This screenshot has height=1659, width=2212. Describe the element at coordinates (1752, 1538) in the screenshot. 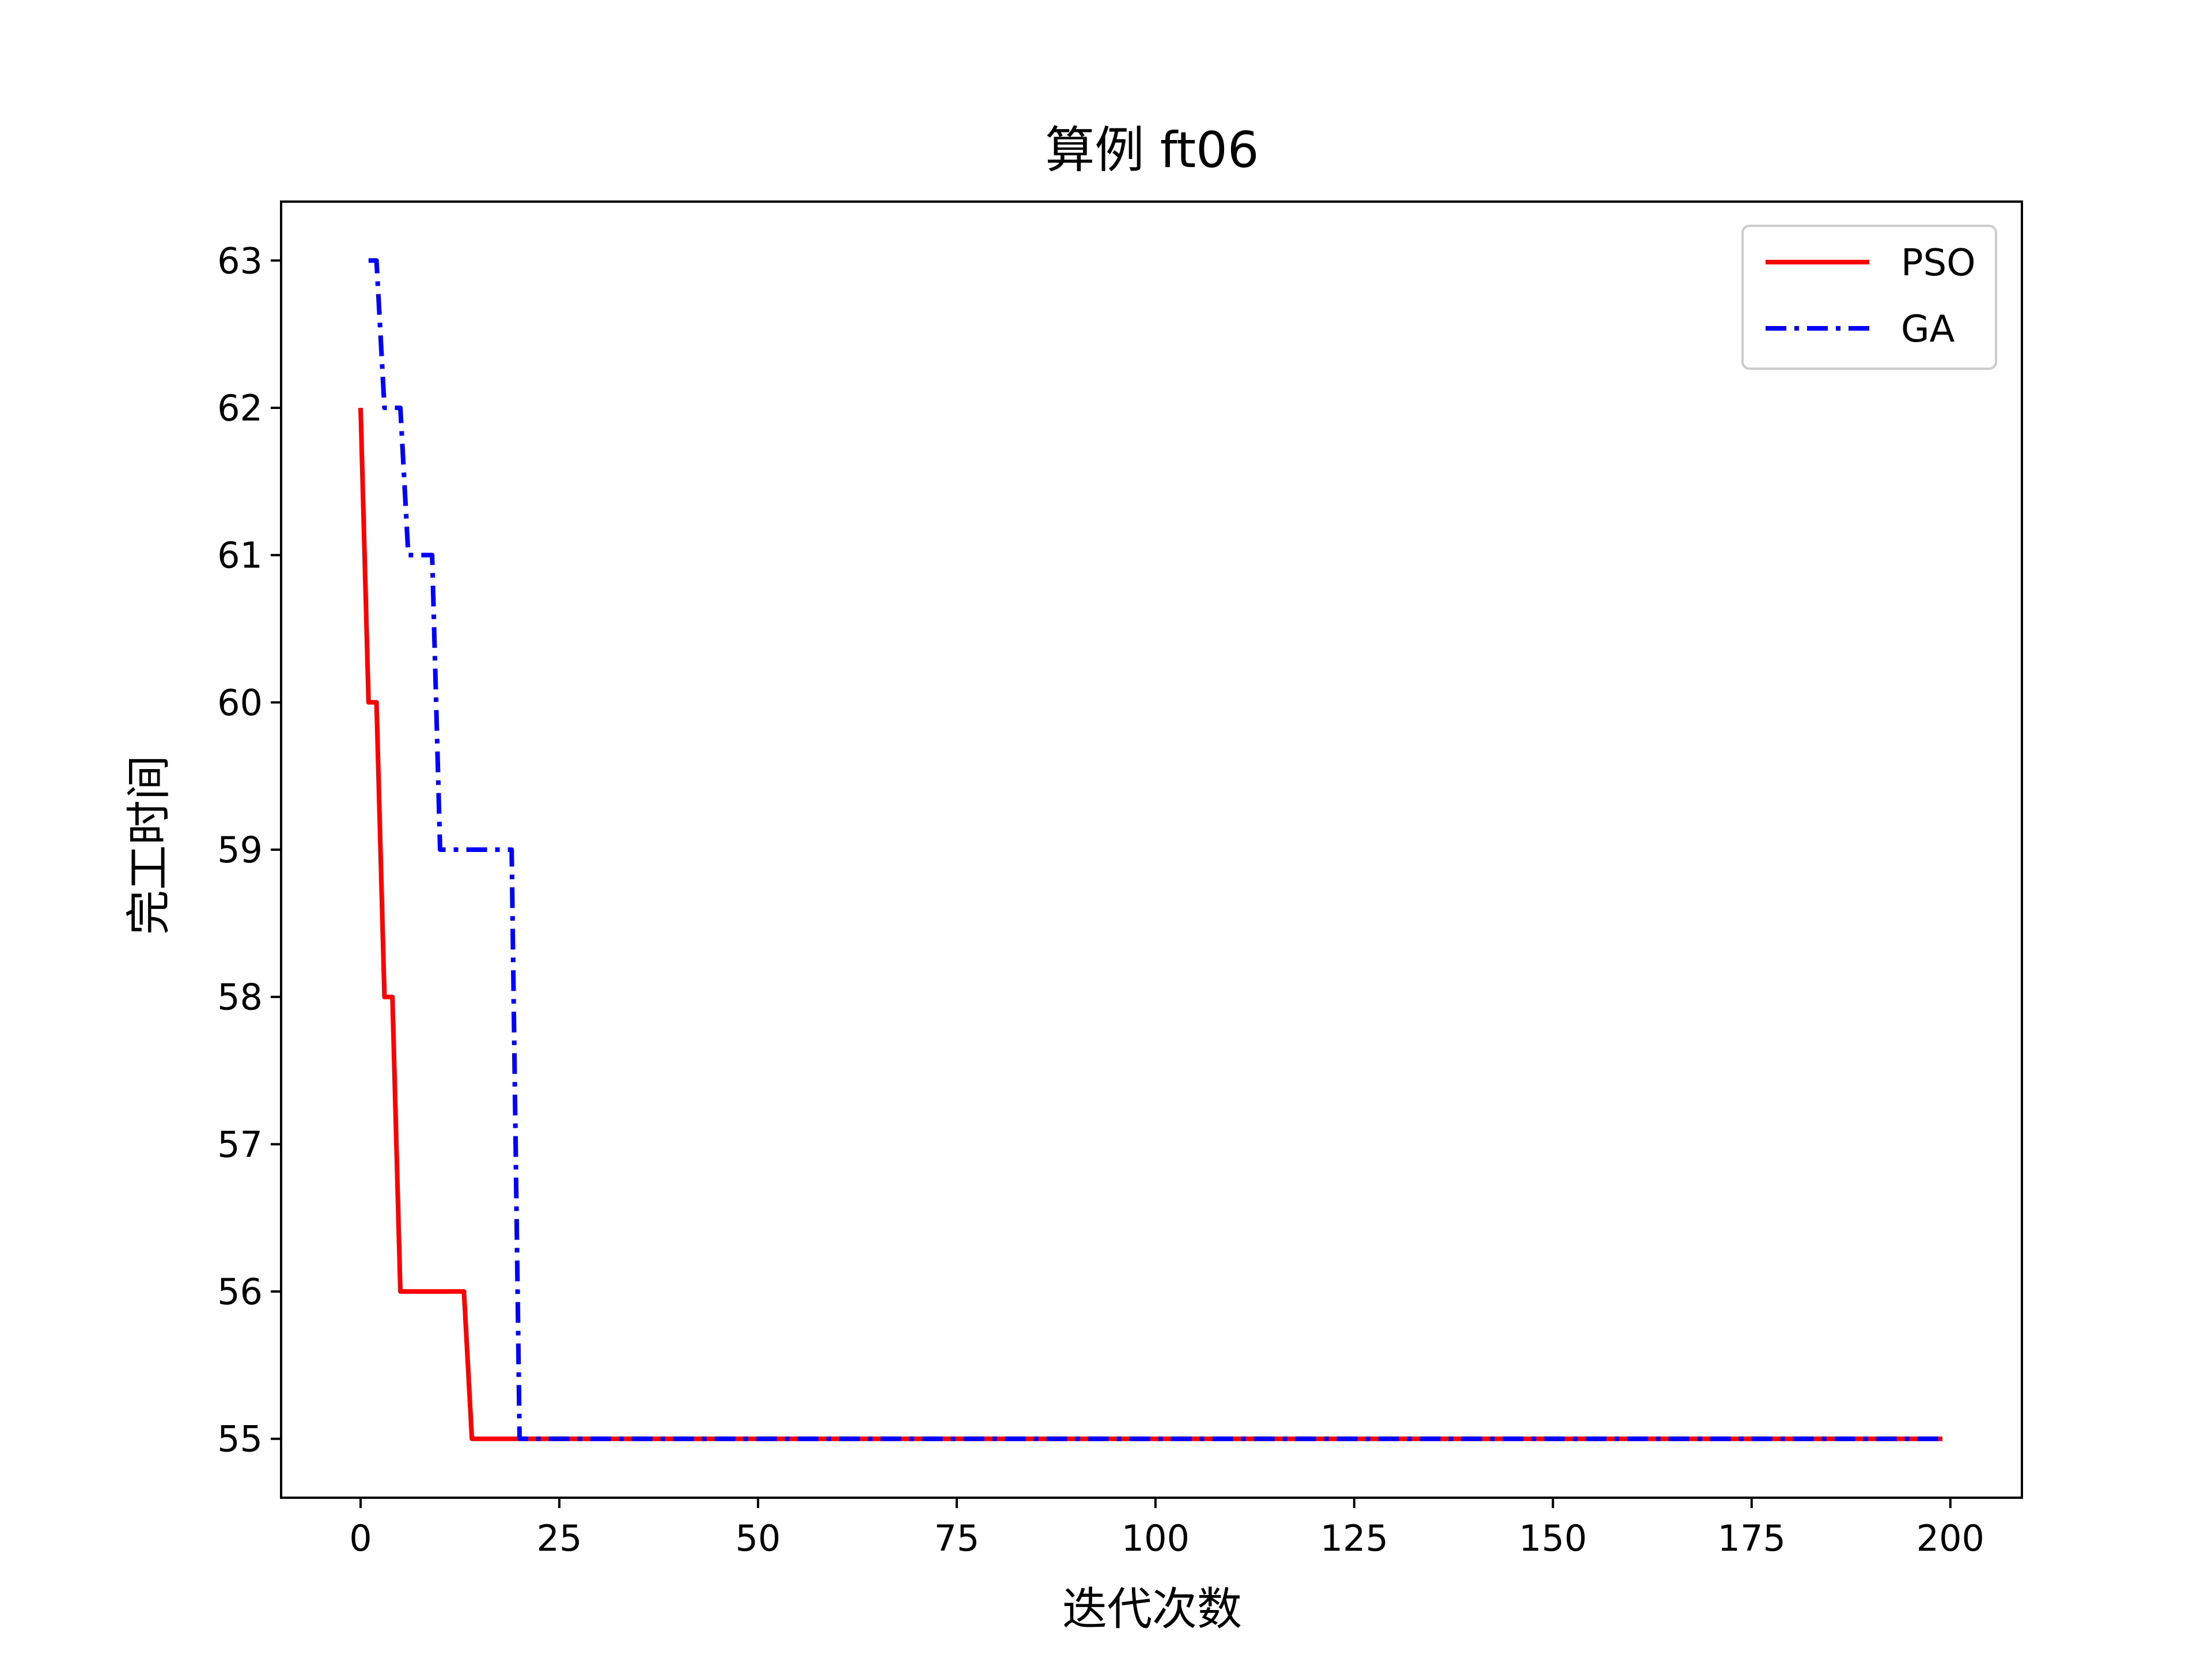

I see `x-tick-label: 175` at that location.